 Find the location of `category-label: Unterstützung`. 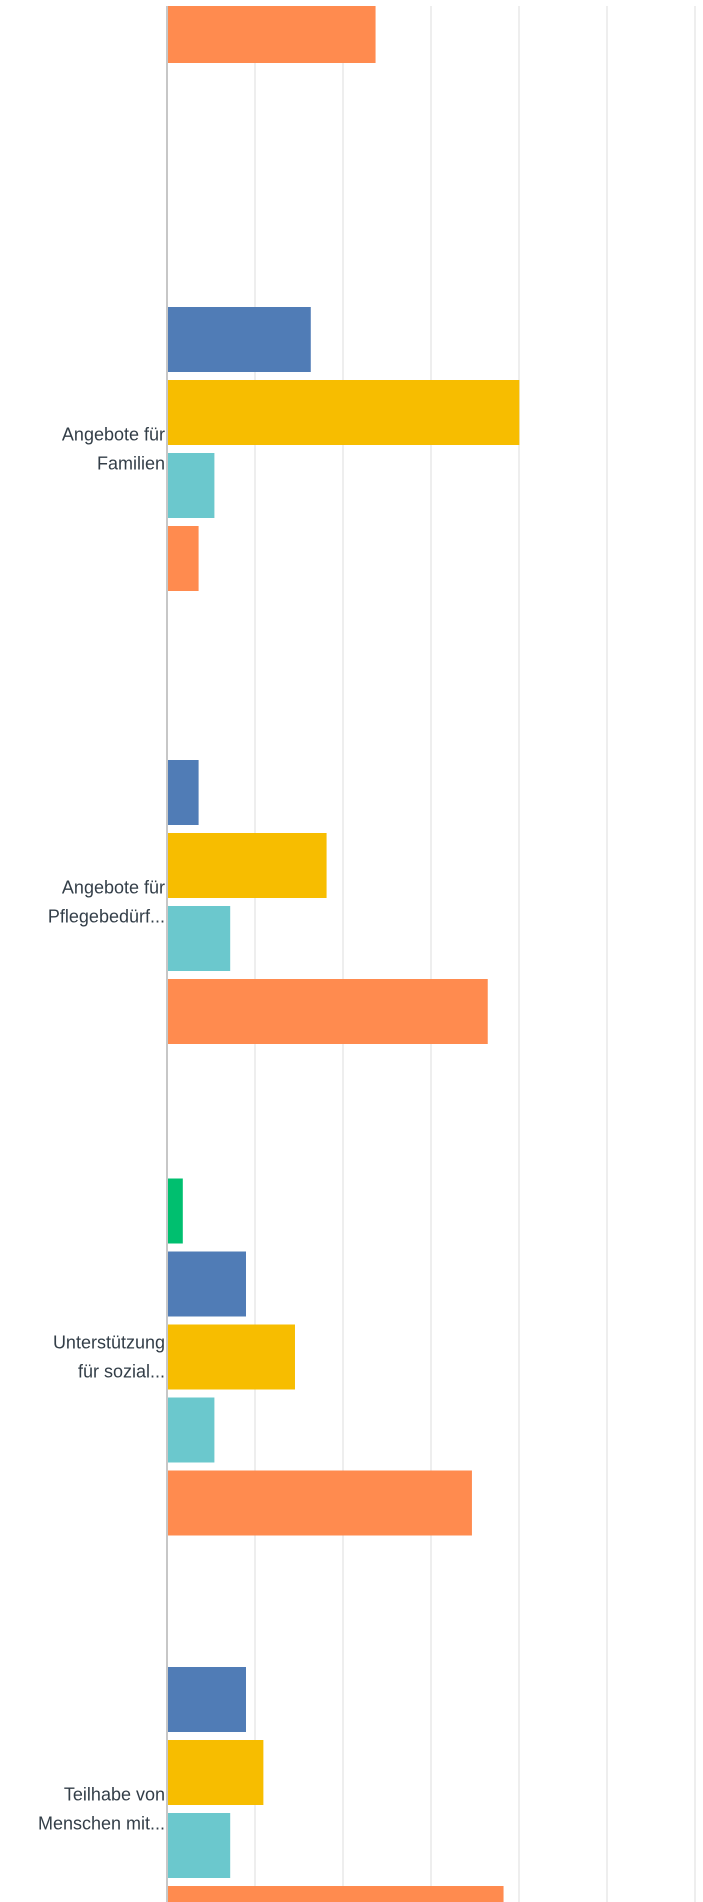

category-label: Unterstützung is located at coordinates (109, 1343).